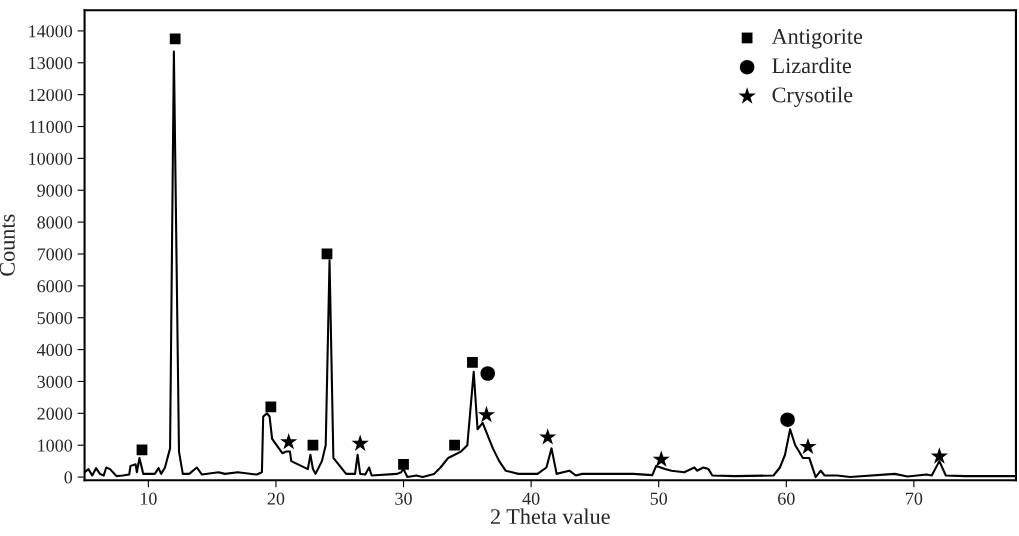 The height and width of the screenshot is (536, 1019). What do you see at coordinates (7, 245) in the screenshot?
I see `y-axis-title: Counts` at bounding box center [7, 245].